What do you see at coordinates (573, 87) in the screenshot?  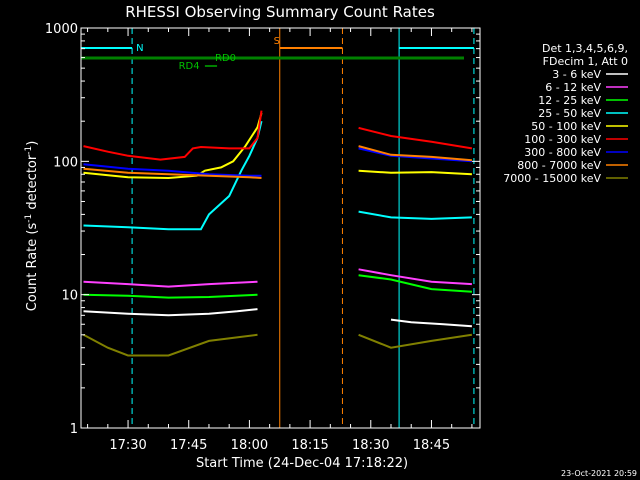 I see `legend-label-1: 6 - 12 keV` at bounding box center [573, 87].